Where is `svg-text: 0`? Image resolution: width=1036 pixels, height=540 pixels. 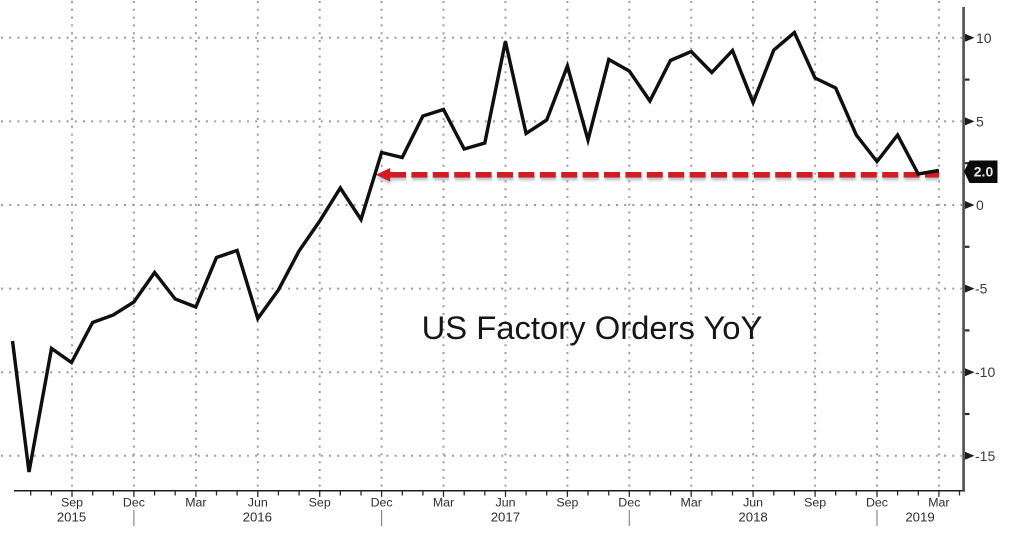 svg-text: 0 is located at coordinates (980, 205).